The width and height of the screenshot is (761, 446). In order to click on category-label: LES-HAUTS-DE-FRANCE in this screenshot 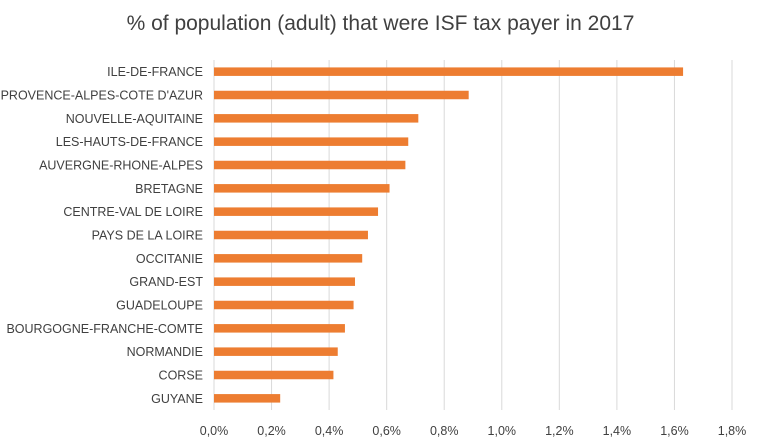, I will do `click(129, 142)`.